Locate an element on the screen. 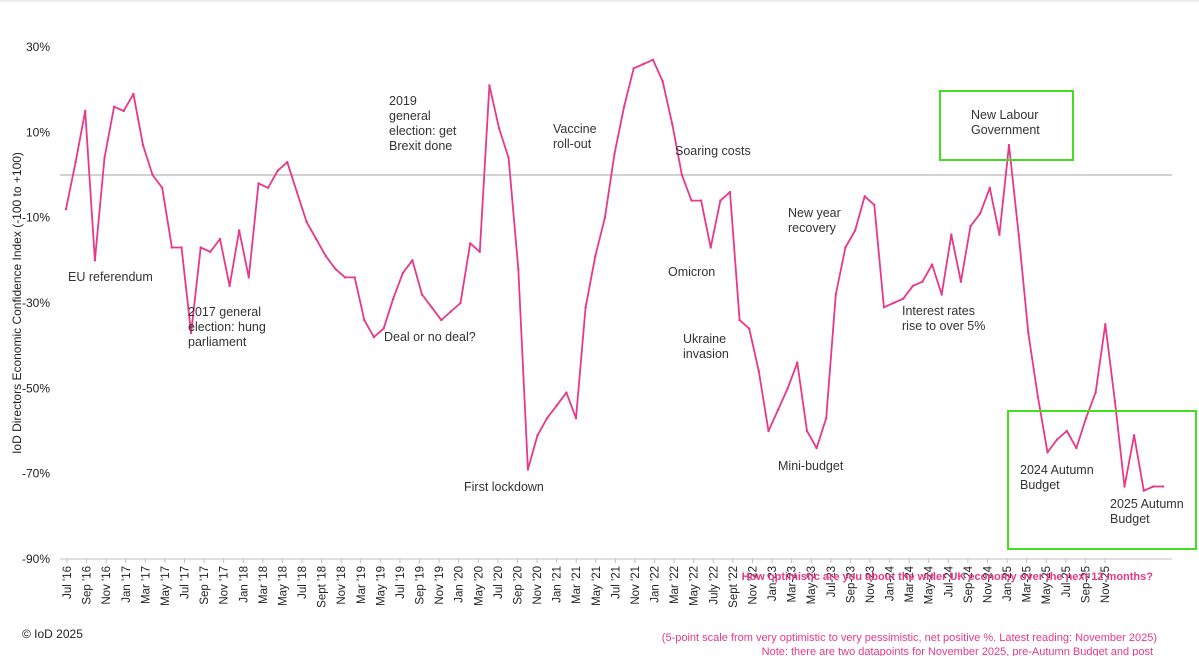 This screenshot has height=656, width=1199. x-tick-label: Jan '21 is located at coordinates (558, 584).